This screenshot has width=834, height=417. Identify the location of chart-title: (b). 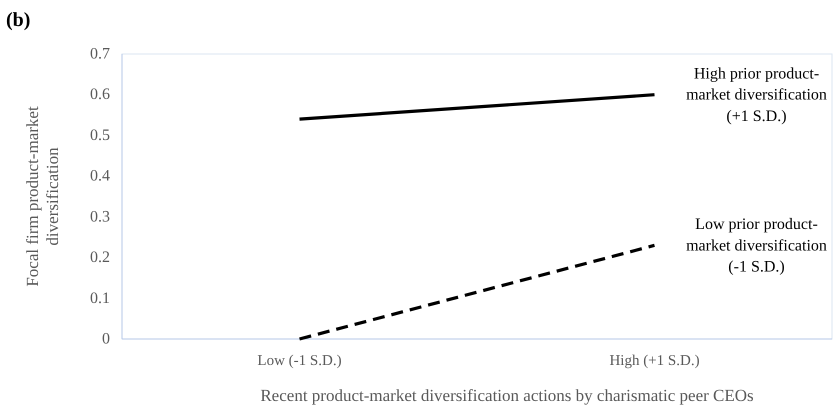
(18, 20).